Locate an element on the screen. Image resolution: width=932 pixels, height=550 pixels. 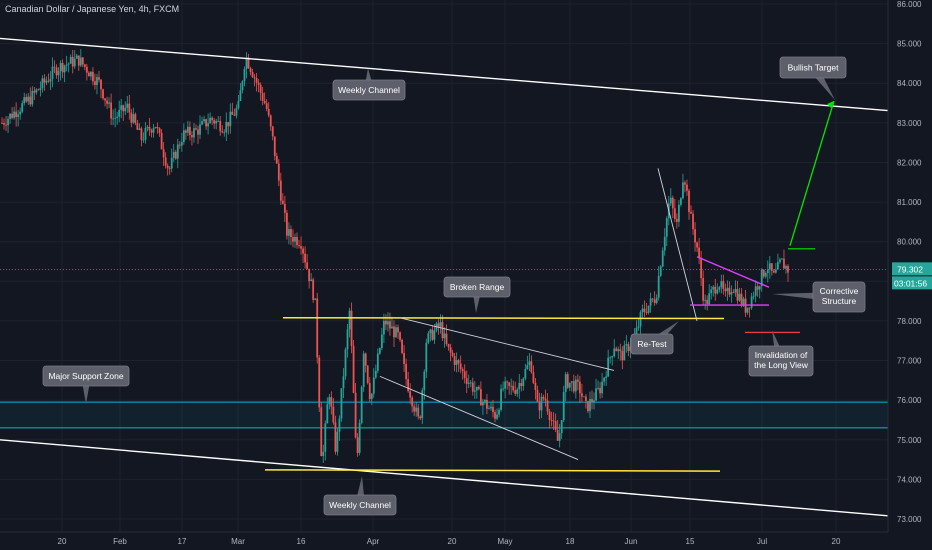
callout-label: Re-Test is located at coordinates (652, 344).